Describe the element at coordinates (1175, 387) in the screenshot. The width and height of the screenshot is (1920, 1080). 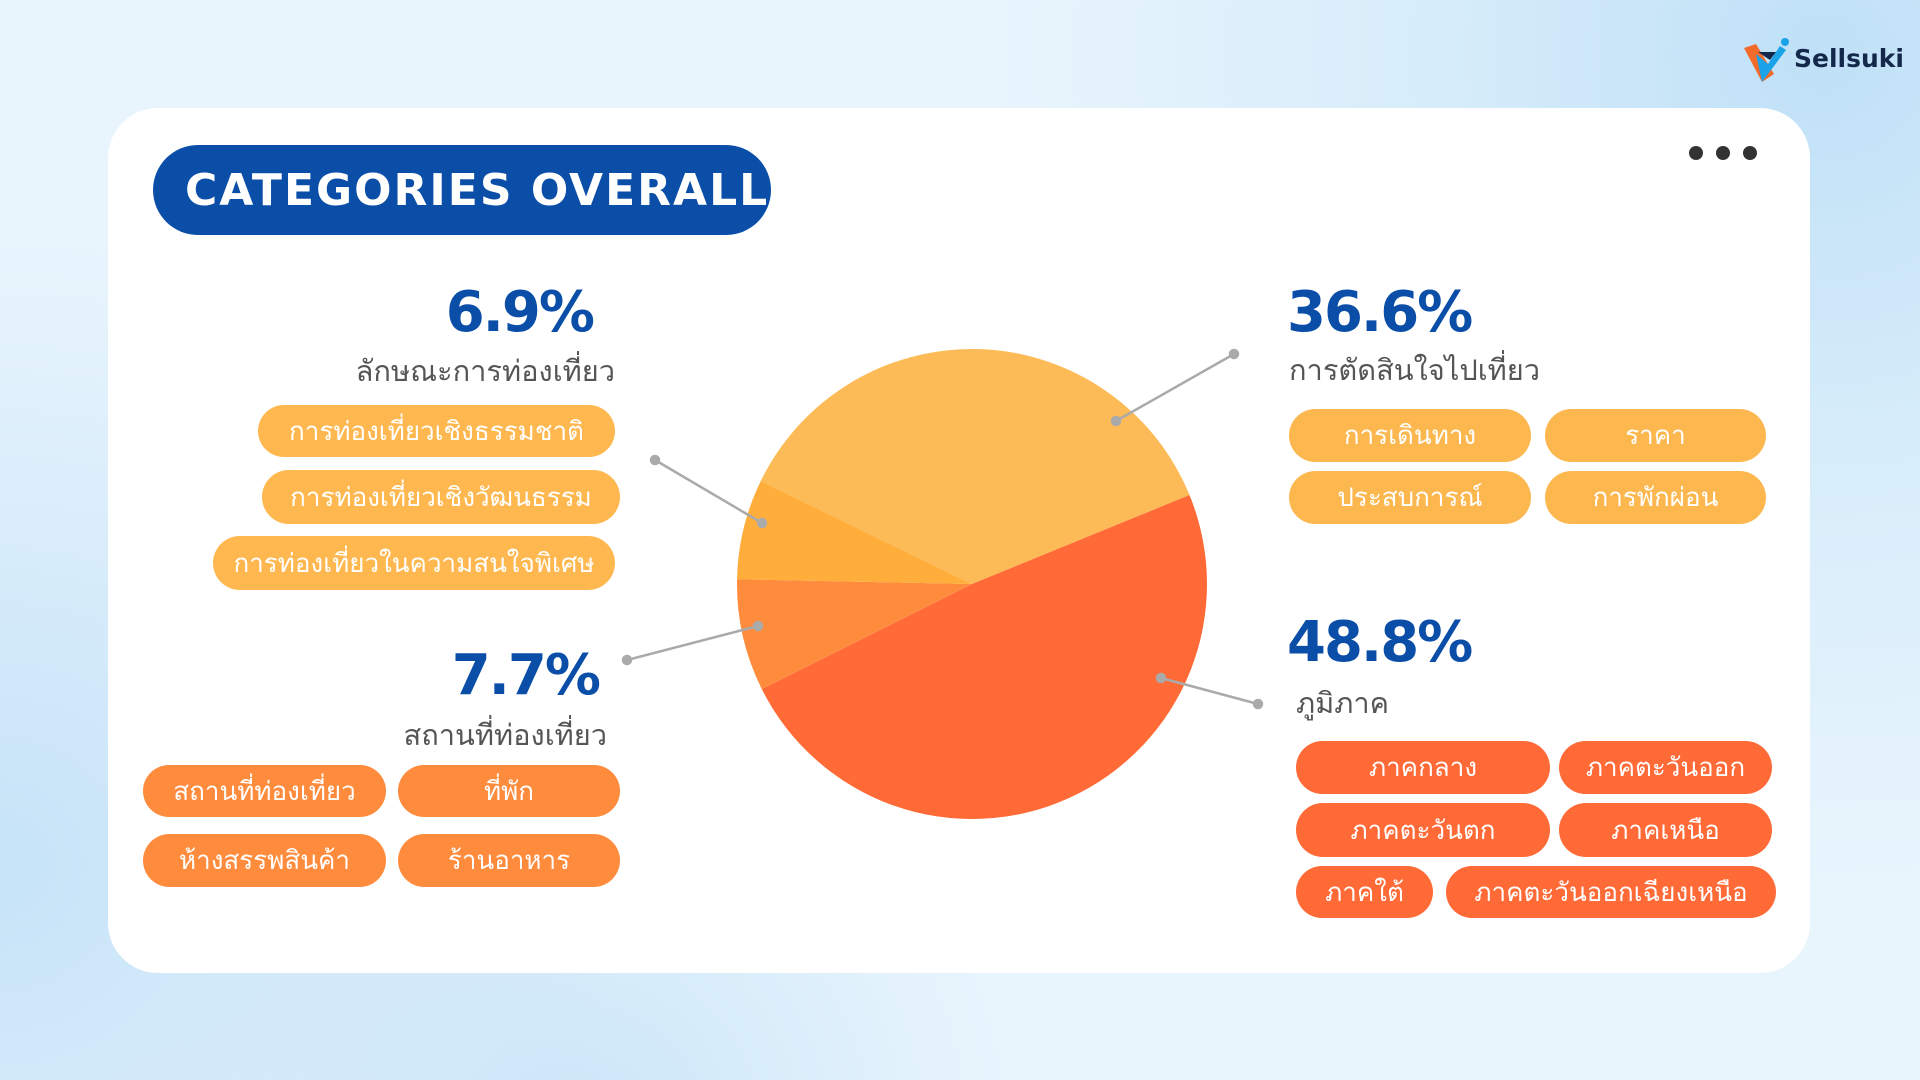
I see `leader-line-decision` at that location.